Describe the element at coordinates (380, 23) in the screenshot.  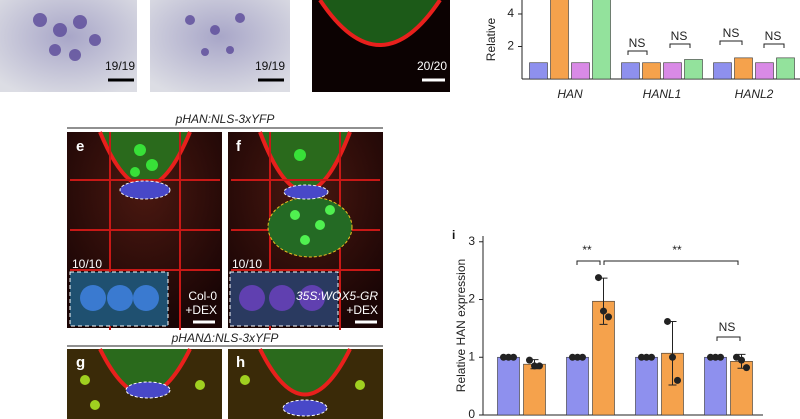
I see `root-outline` at that location.